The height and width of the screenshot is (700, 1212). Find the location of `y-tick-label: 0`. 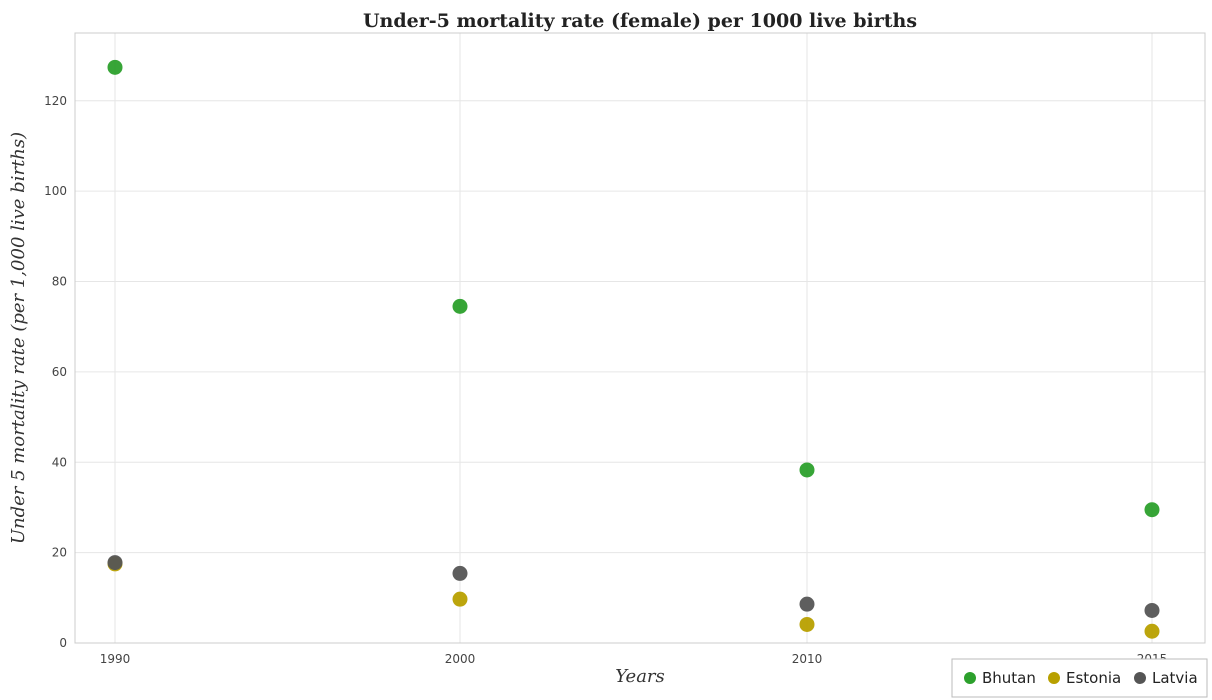

y-tick-label: 0 is located at coordinates (63, 643).